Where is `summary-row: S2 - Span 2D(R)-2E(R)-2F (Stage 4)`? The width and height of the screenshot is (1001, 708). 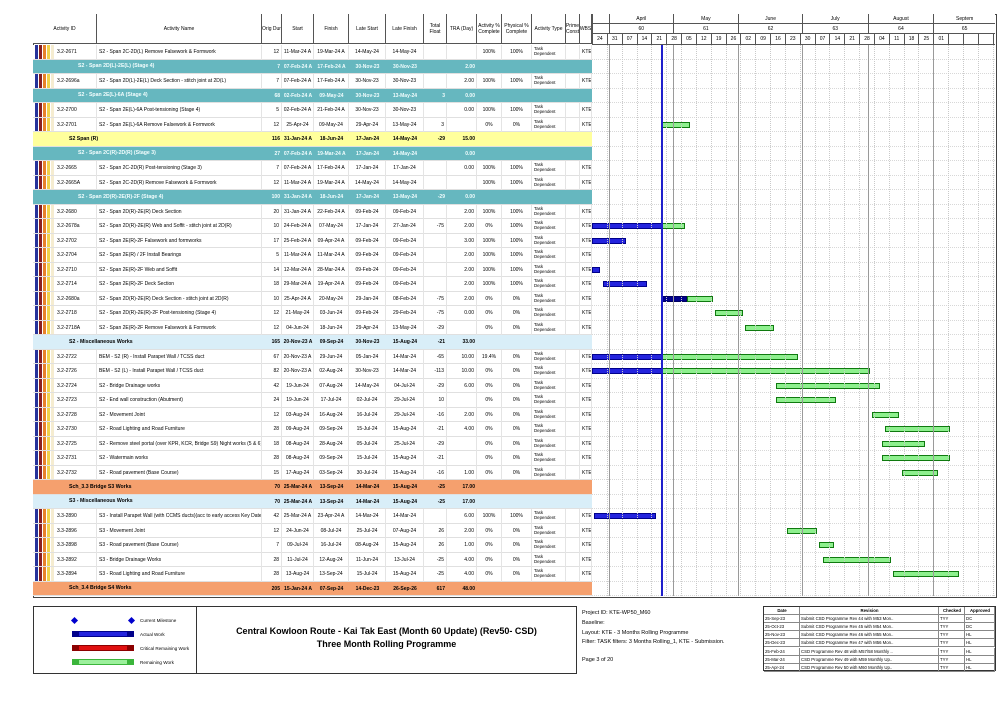
summary-row: S2 - Span 2D(R)-2E(R)-2F (Stage 4) is located at coordinates (312, 197).